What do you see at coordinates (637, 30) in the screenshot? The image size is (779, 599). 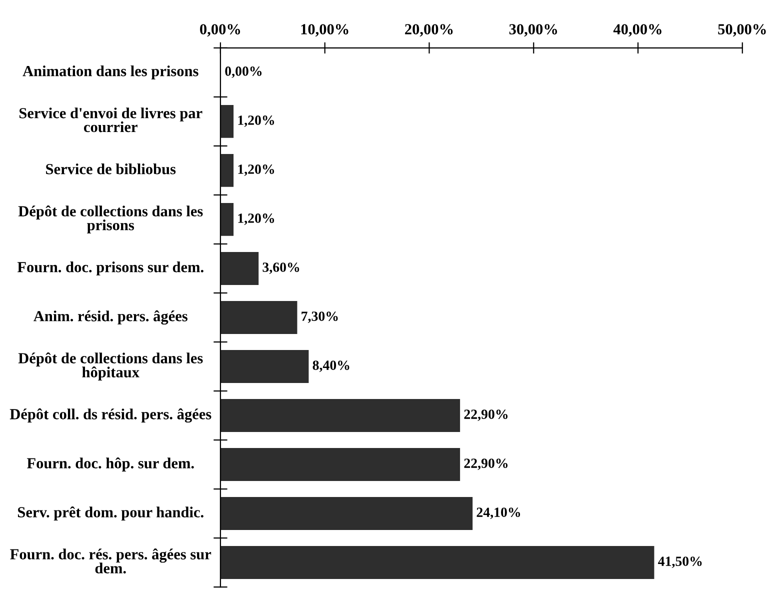 I see `x-tick-label: 40,00%` at bounding box center [637, 30].